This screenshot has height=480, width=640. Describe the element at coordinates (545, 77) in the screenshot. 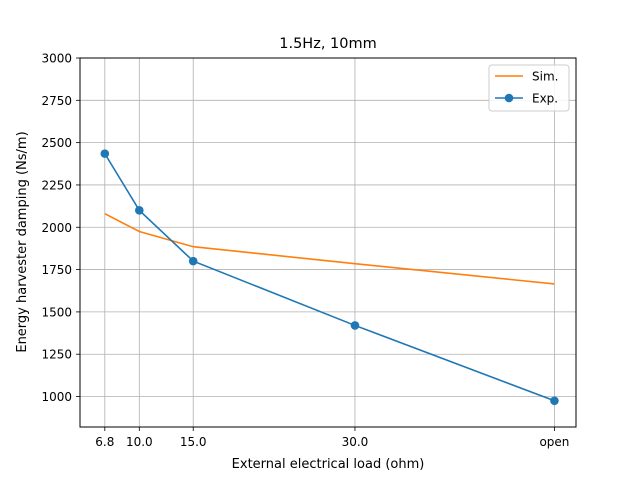

I see `legend-label-sim: Sim.` at that location.